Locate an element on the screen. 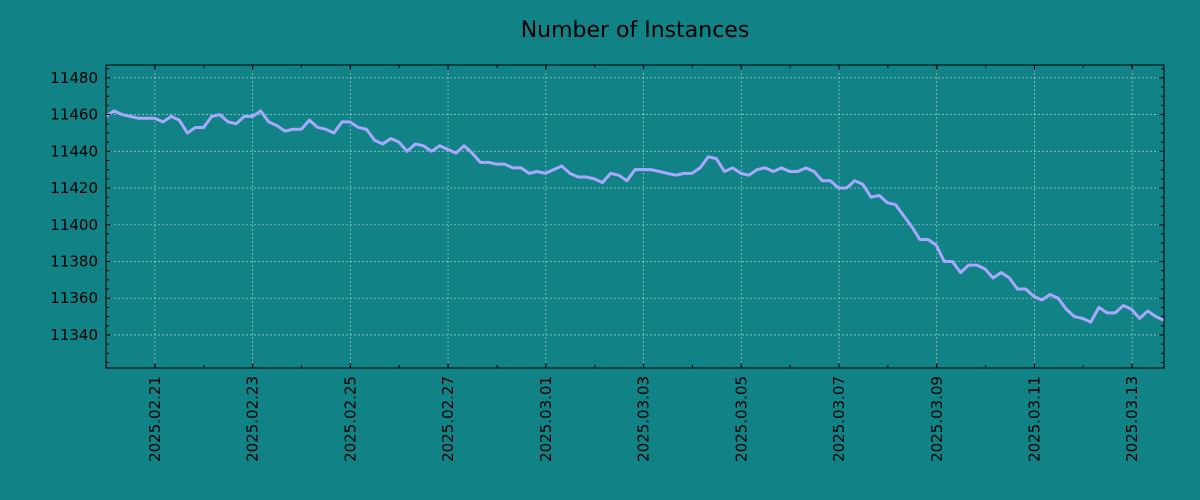 The width and height of the screenshot is (1200, 500). x-tick-label: 2025.03.09 is located at coordinates (937, 419).